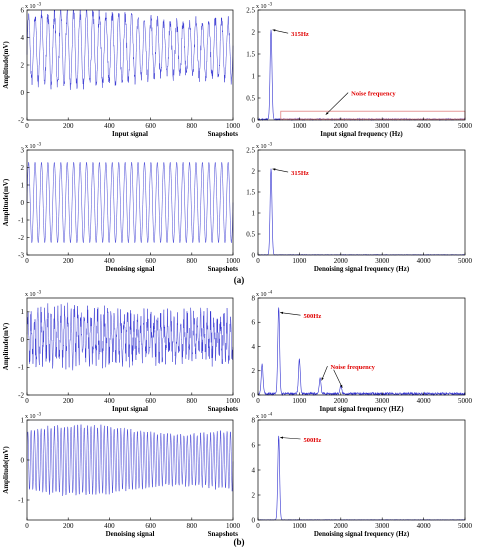 The image size is (478, 550). I want to click on series-line-b2, so click(361, 352).